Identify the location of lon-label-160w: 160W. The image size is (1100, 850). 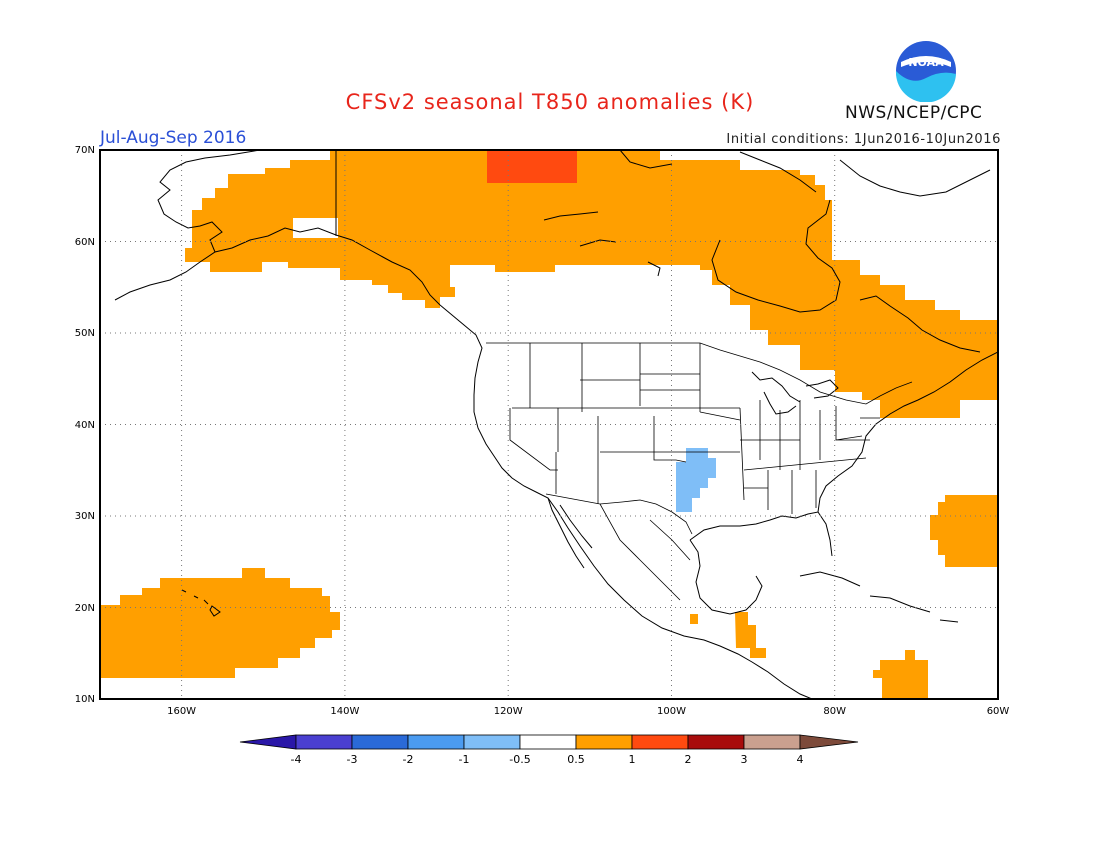
(181, 711).